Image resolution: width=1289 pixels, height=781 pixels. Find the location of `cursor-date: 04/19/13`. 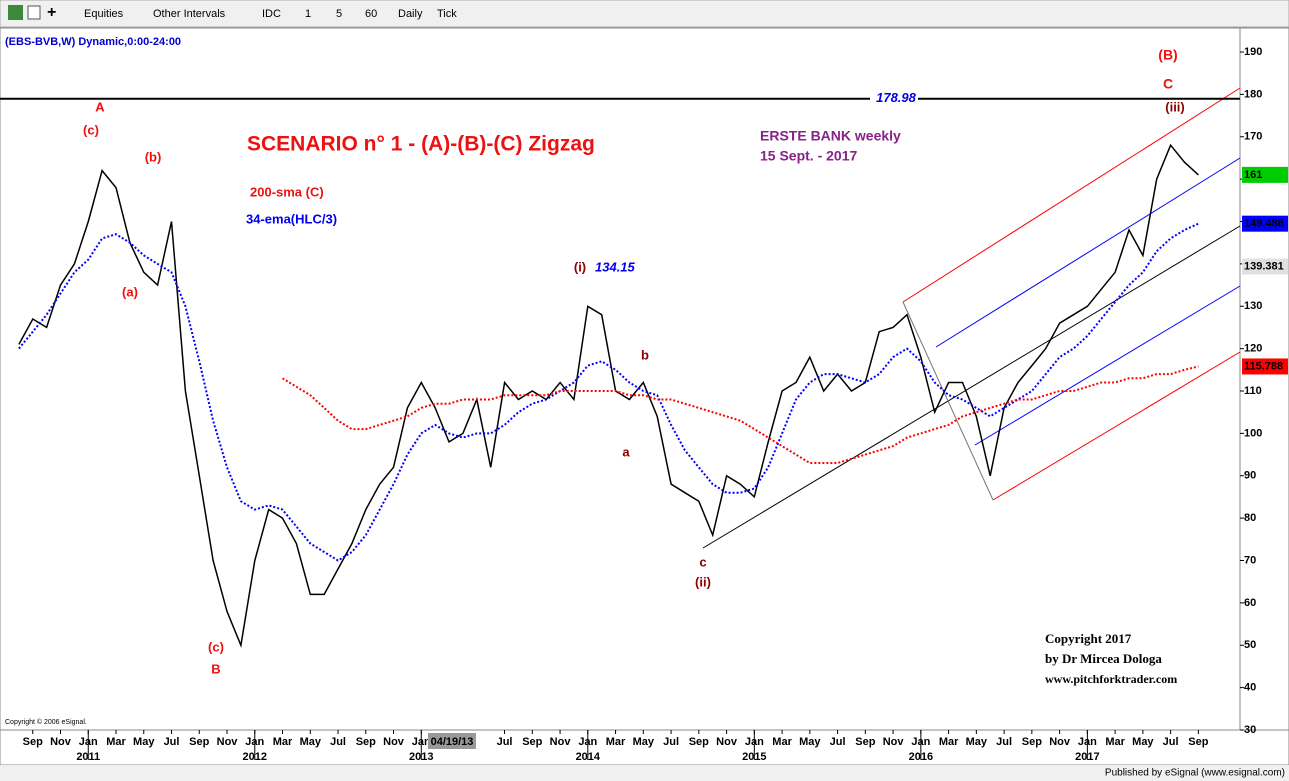

cursor-date: 04/19/13 is located at coordinates (452, 742).